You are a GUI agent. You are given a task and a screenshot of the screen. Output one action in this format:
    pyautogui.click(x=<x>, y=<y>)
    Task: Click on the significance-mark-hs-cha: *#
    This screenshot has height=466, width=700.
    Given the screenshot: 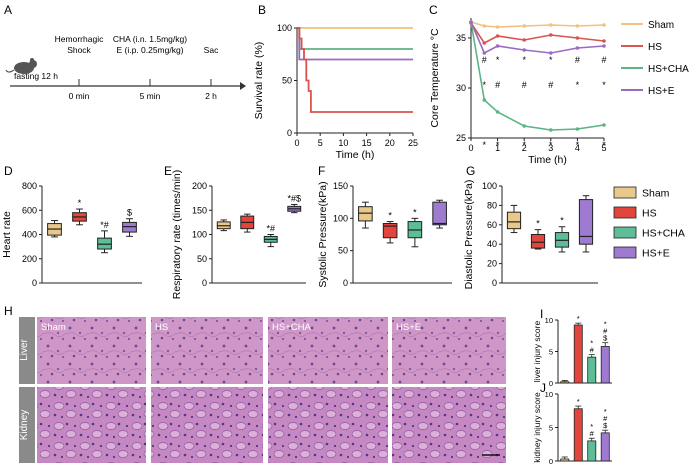 What is the action you would take?
    pyautogui.click(x=270, y=229)
    